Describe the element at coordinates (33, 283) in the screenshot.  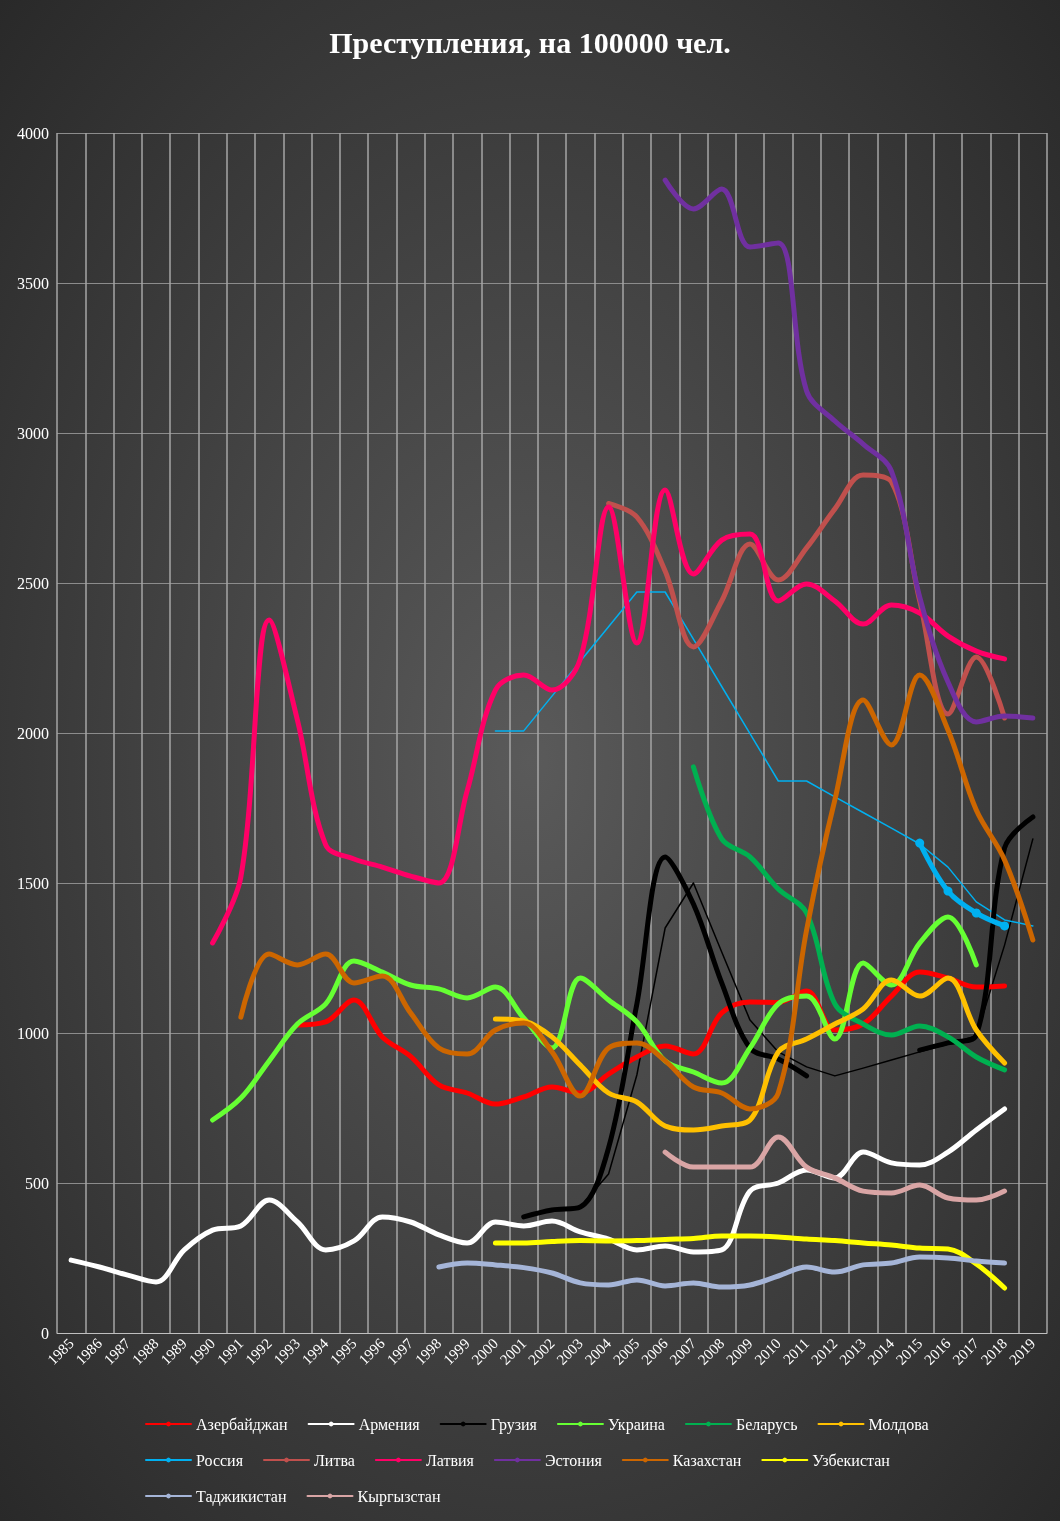
I see `y-tick-label: 3500` at that location.